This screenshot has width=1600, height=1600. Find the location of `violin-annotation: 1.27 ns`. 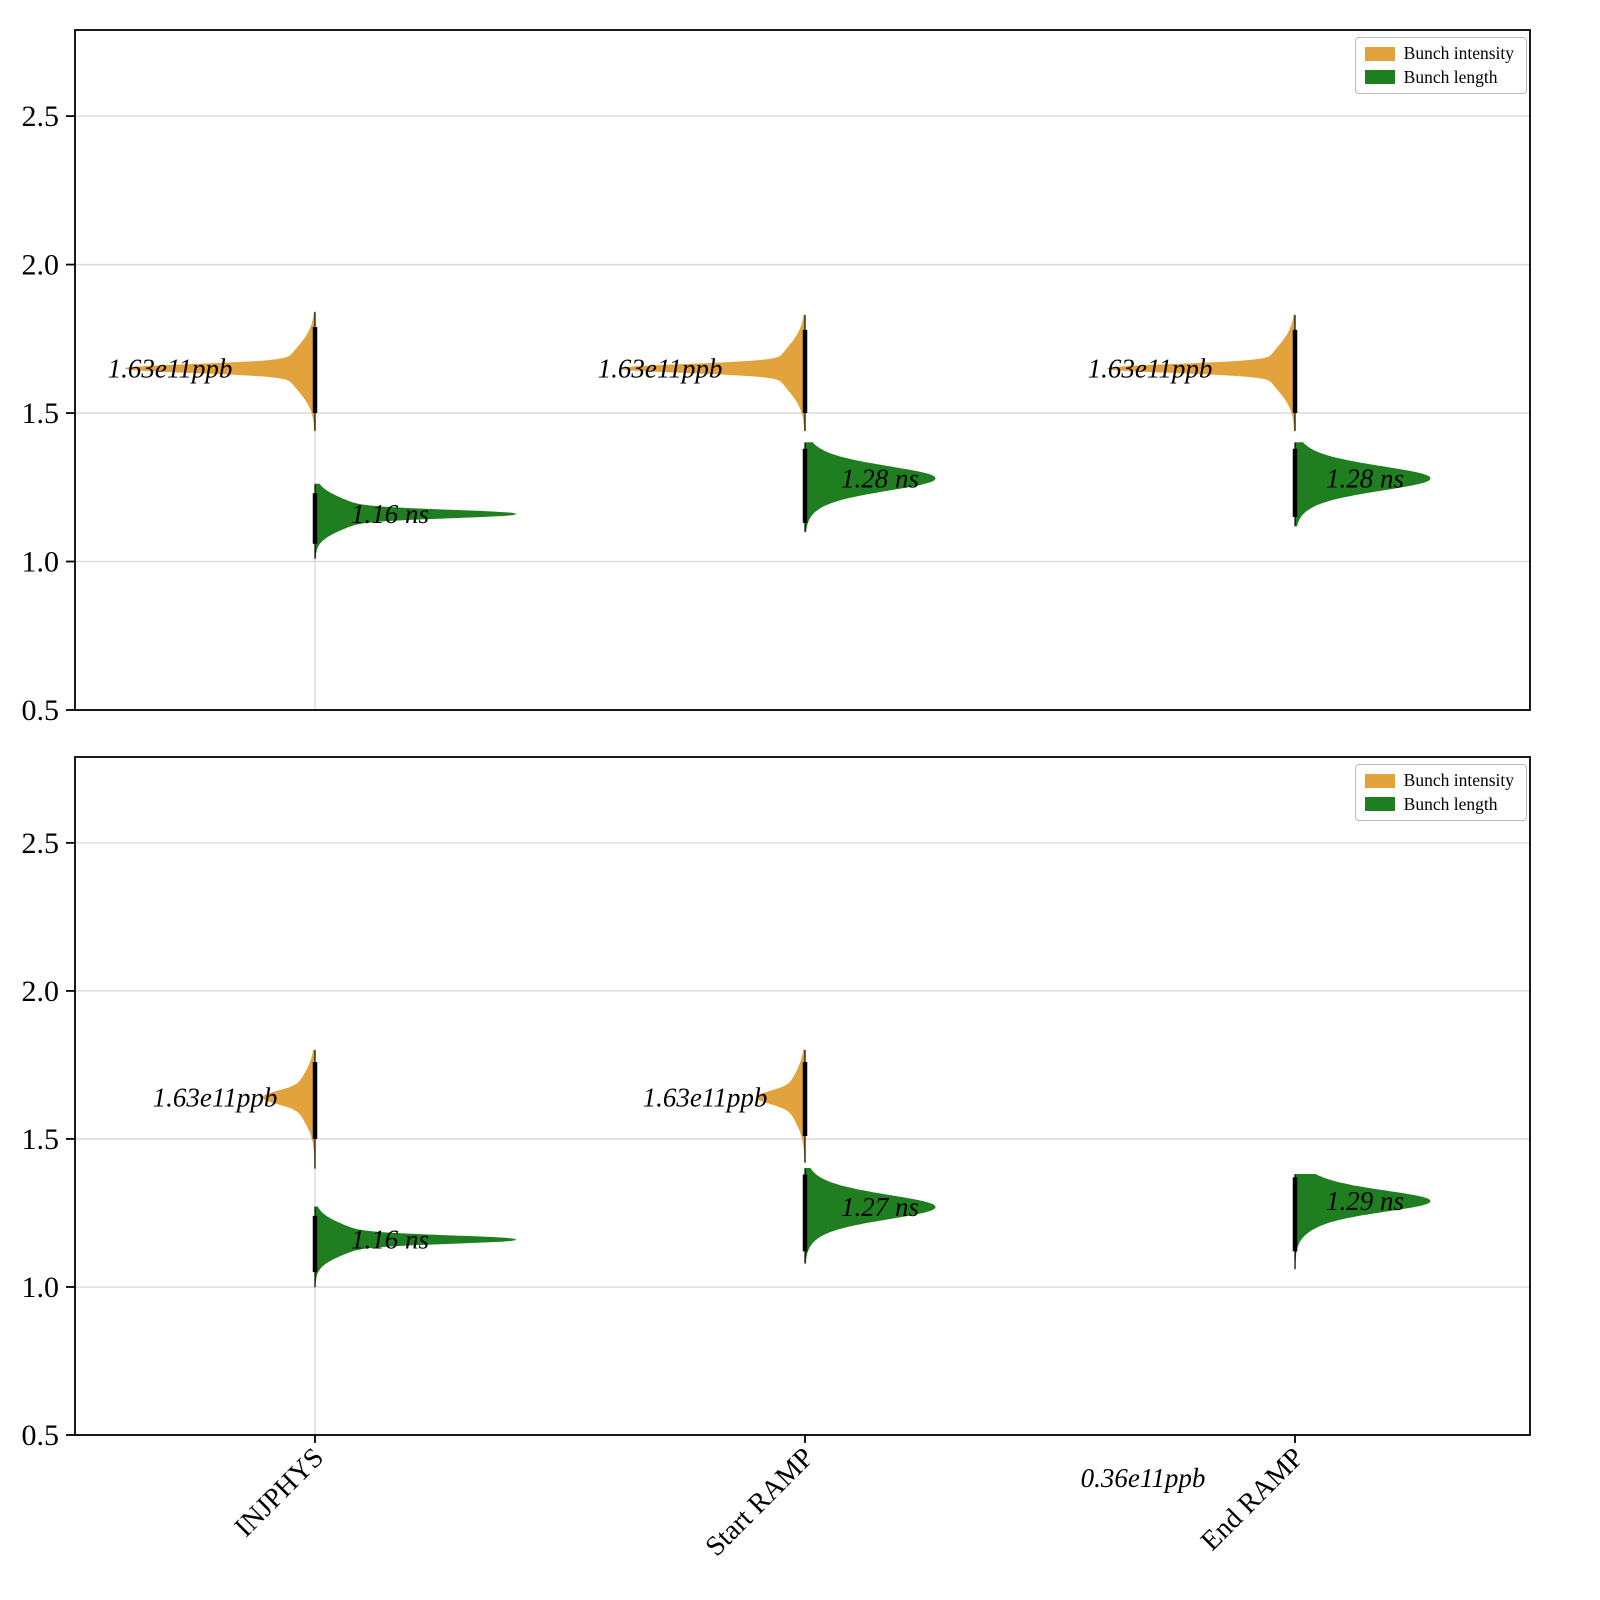

violin-annotation: 1.27 ns is located at coordinates (880, 1207).